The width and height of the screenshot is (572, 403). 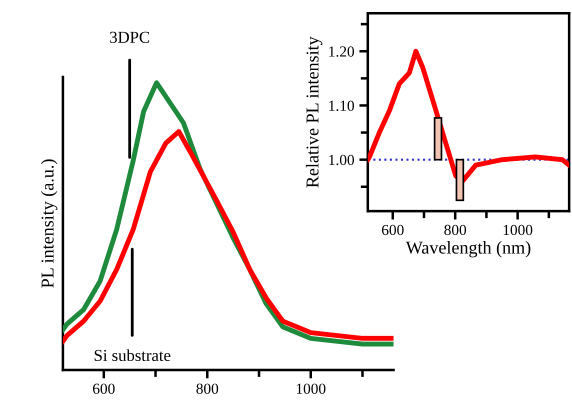 What do you see at coordinates (469, 116) in the screenshot?
I see `line-series` at bounding box center [469, 116].